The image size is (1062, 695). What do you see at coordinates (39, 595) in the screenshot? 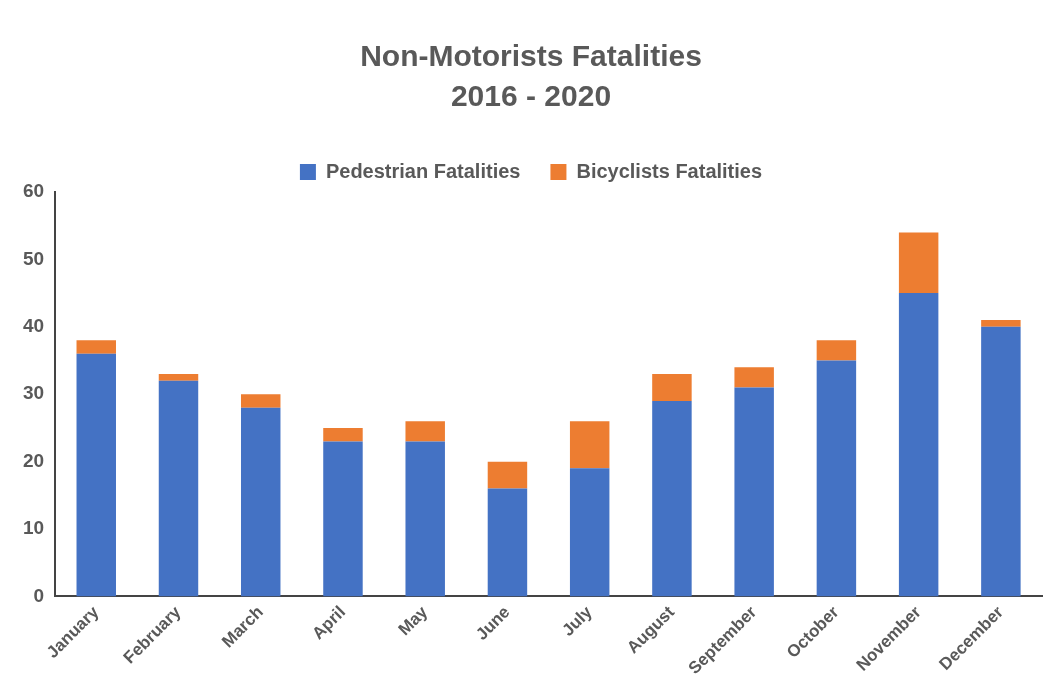
I see `y-tick-label: 0` at bounding box center [39, 595].